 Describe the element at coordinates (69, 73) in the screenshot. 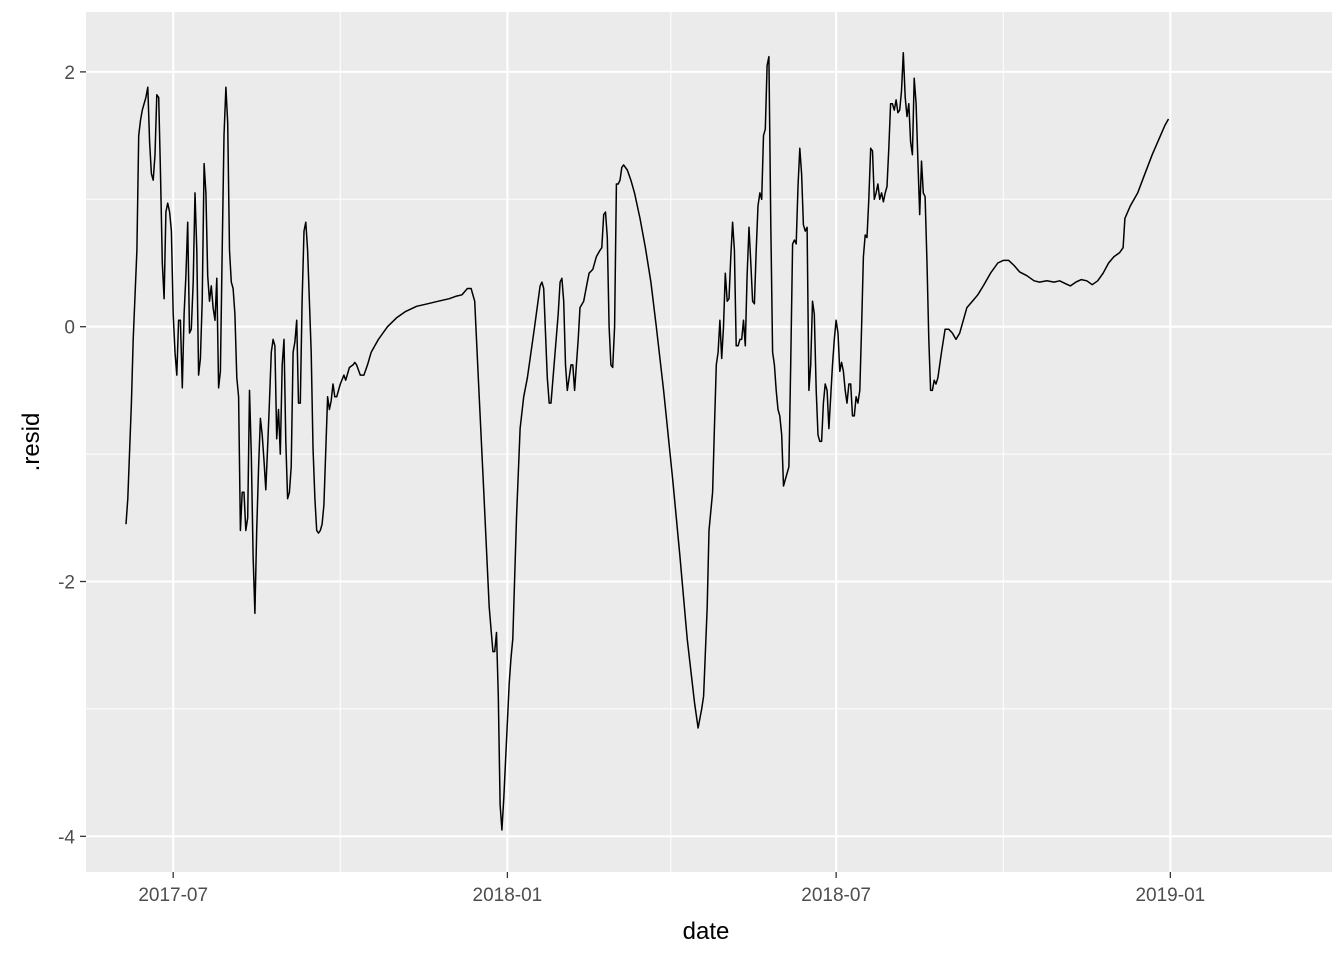

I see `y-tick-label: 2` at that location.